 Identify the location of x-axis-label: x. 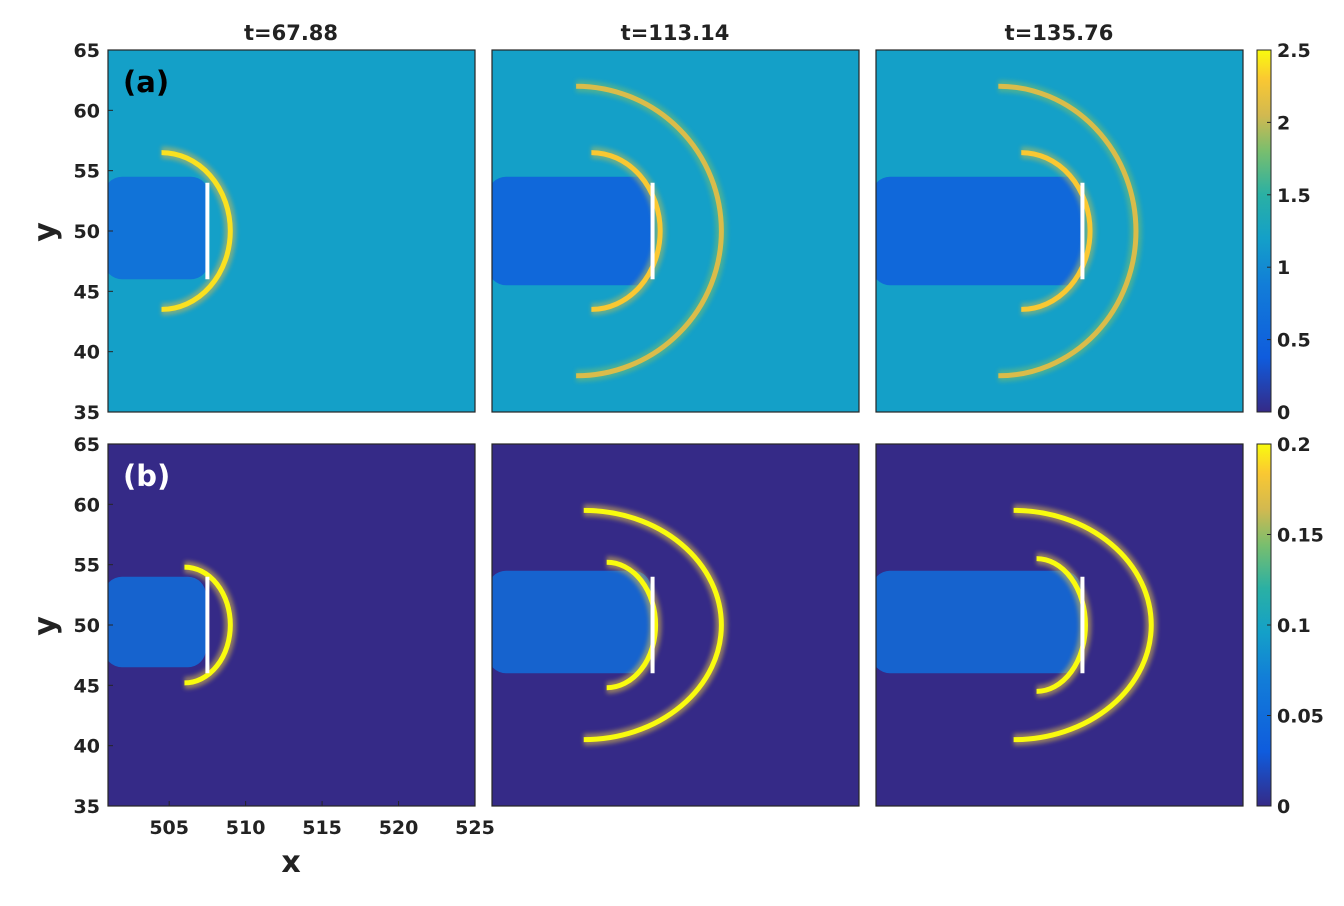
(290, 862).